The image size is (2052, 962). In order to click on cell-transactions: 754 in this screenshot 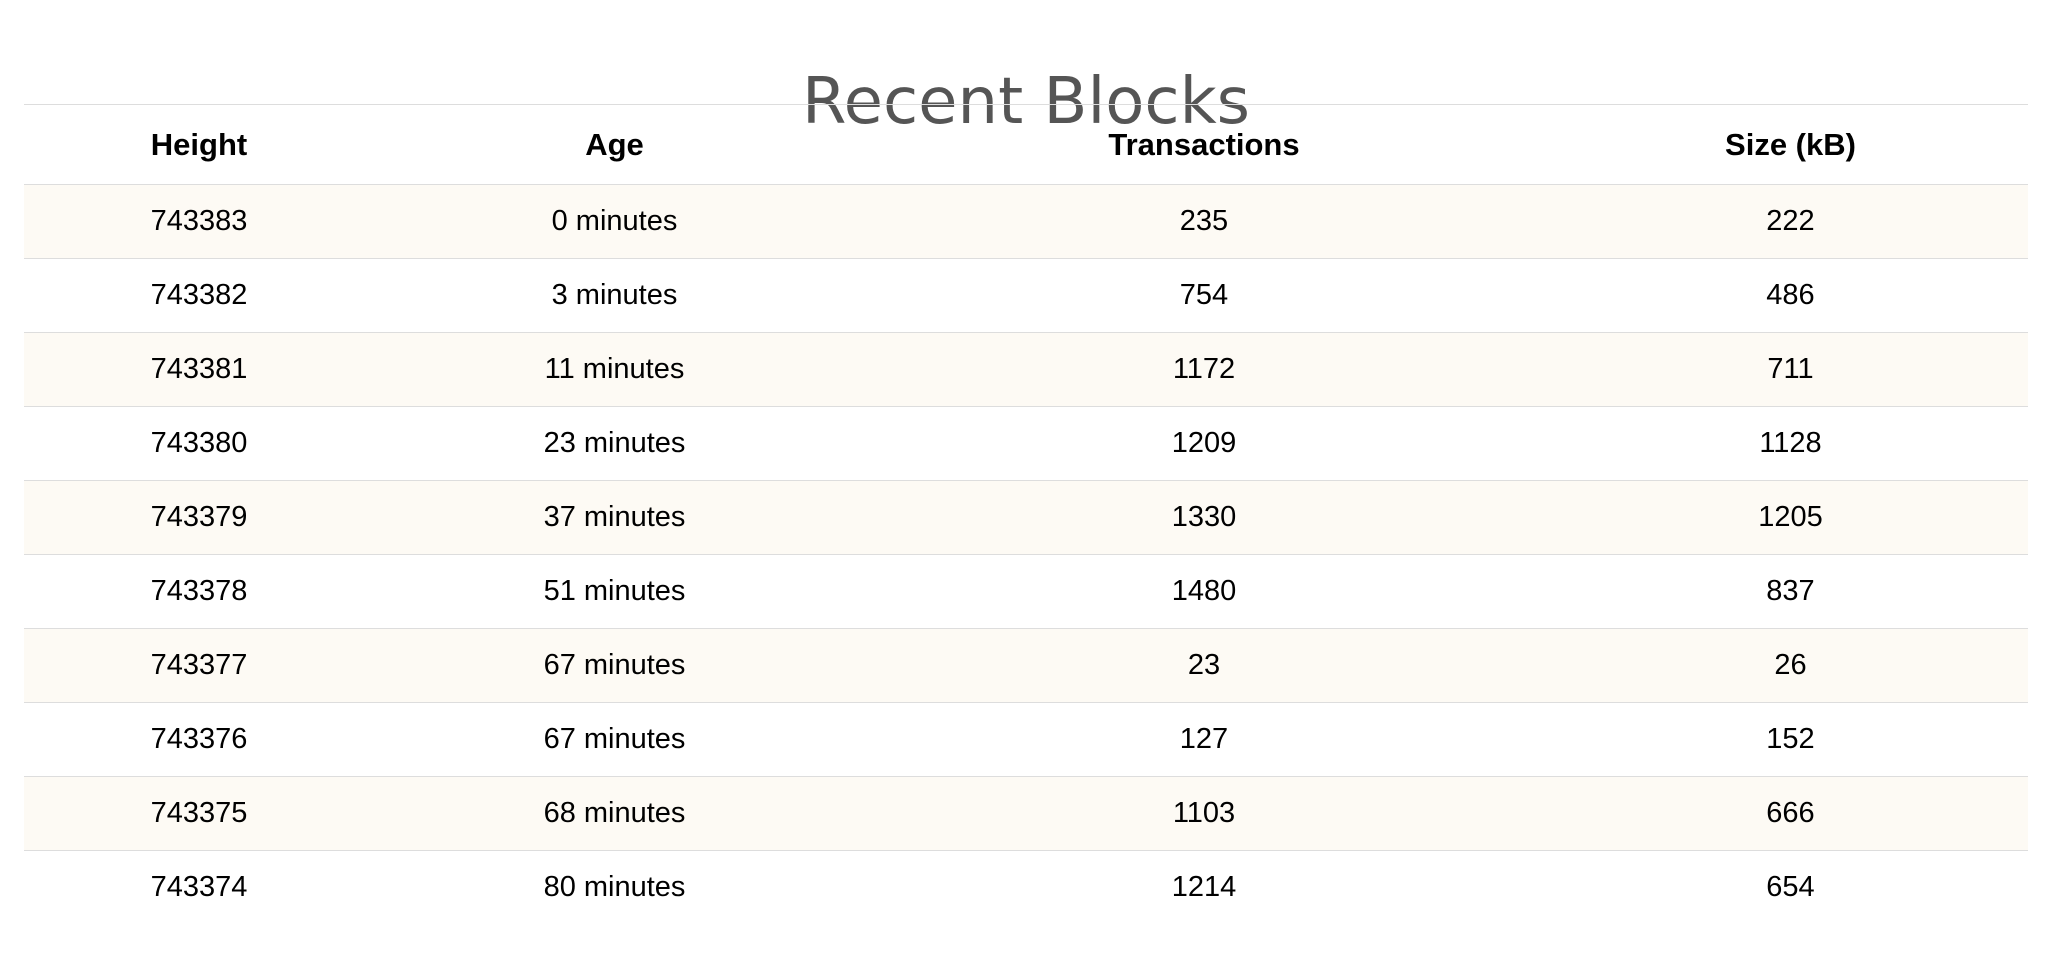, I will do `click(1204, 295)`.